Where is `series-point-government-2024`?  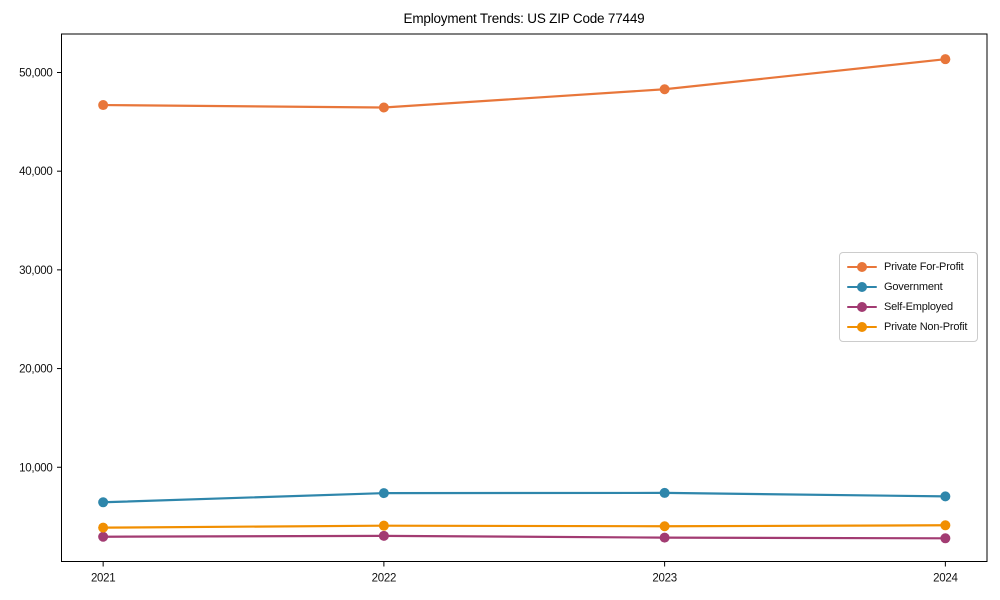
series-point-government-2024 is located at coordinates (945, 496).